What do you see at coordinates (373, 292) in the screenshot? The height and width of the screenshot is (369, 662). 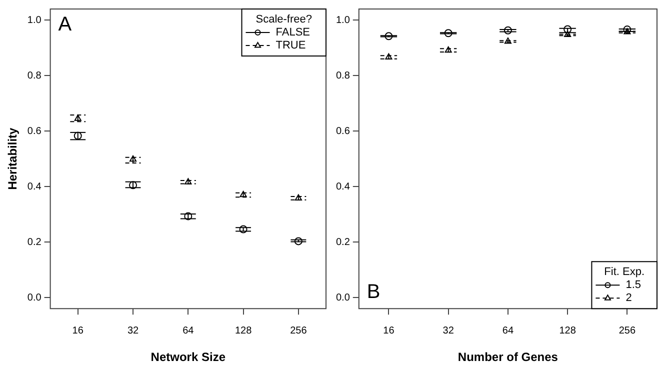 I see `annotation: B` at bounding box center [373, 292].